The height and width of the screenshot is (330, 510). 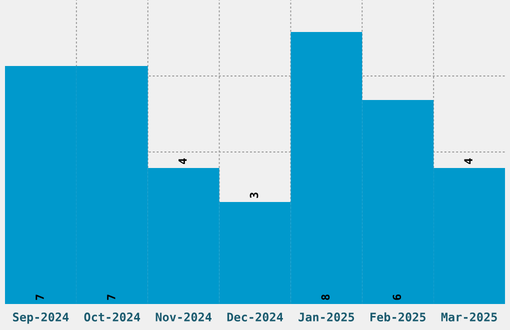 What do you see at coordinates (325, 297) in the screenshot?
I see `data-label: 8` at bounding box center [325, 297].